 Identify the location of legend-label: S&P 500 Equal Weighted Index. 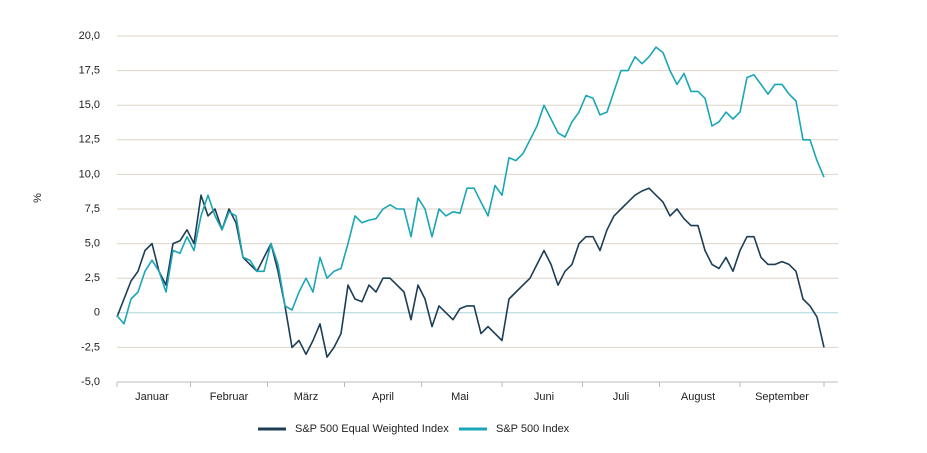
(372, 429).